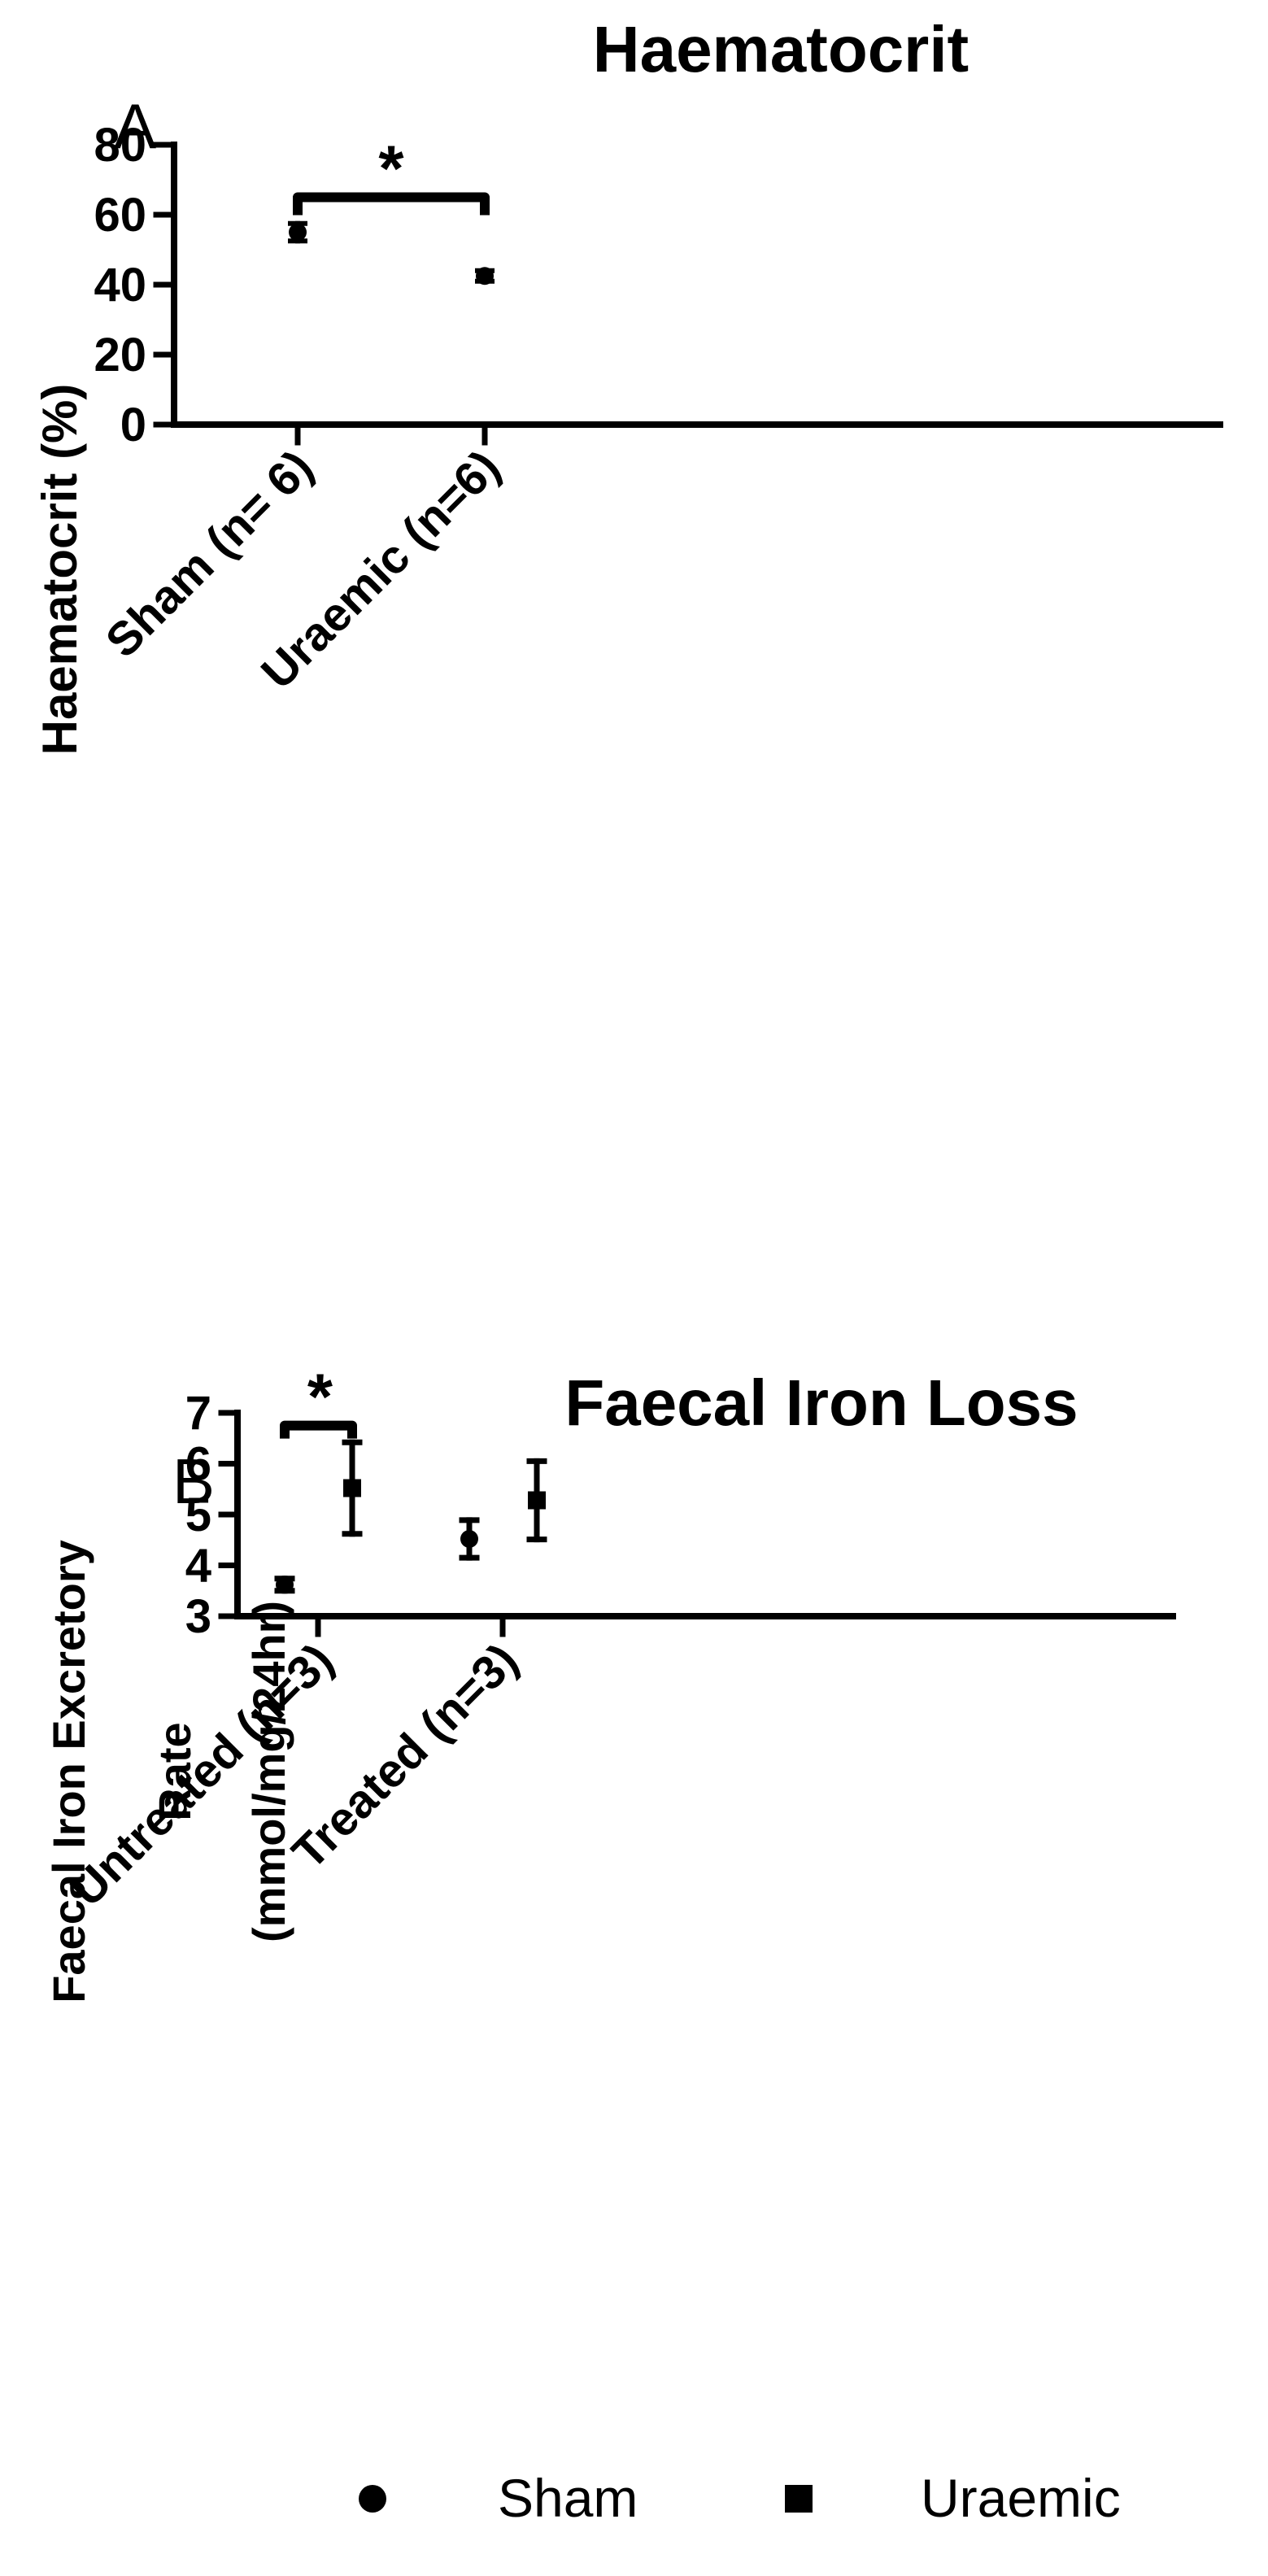  What do you see at coordinates (198, 1464) in the screenshot?
I see `panel-b-y-tick-label: 6` at bounding box center [198, 1464].